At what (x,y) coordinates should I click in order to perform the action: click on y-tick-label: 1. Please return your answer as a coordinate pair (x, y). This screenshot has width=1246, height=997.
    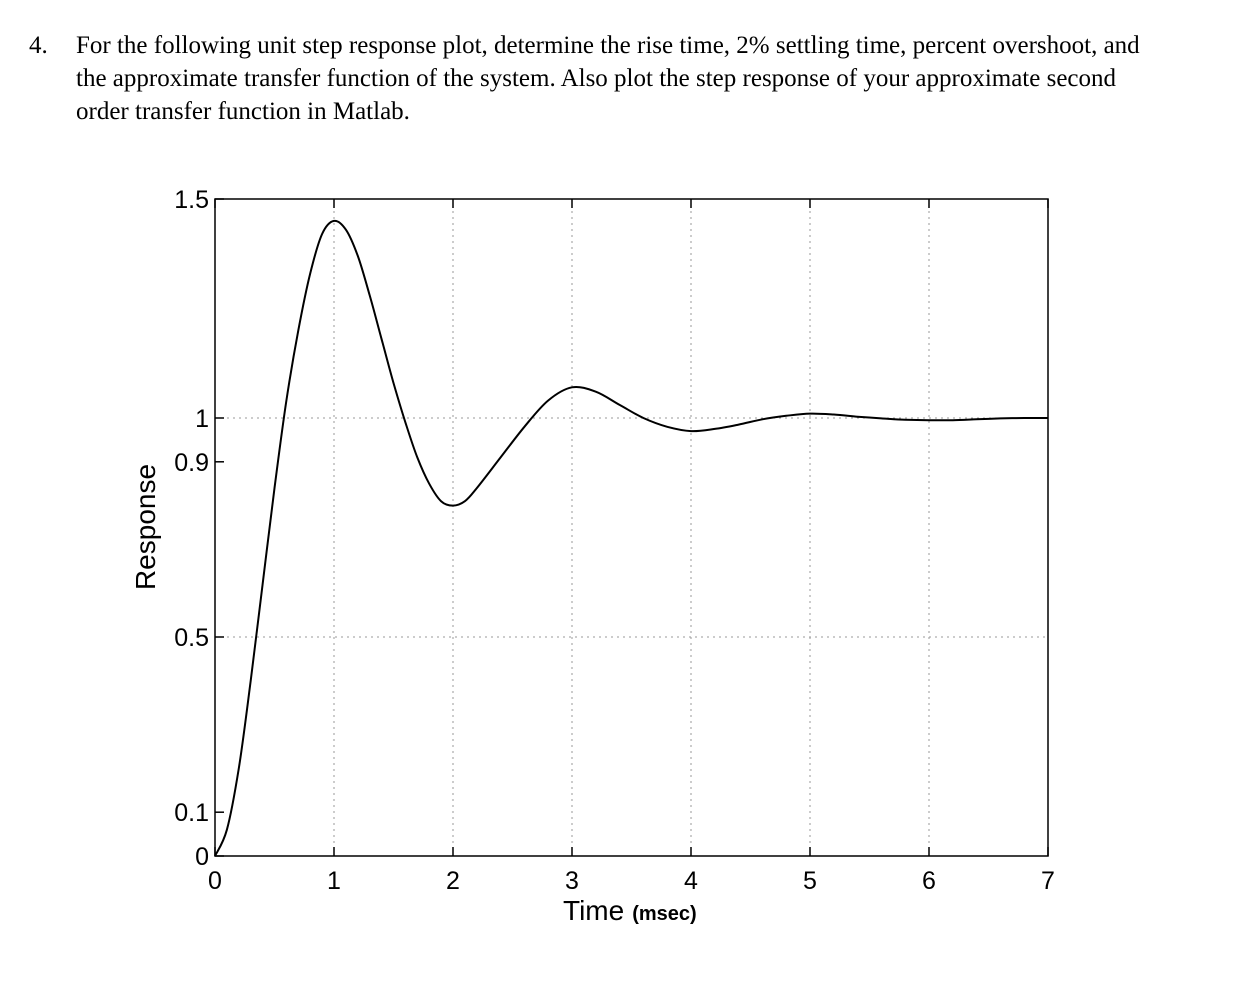
    Looking at the image, I should click on (202, 419).